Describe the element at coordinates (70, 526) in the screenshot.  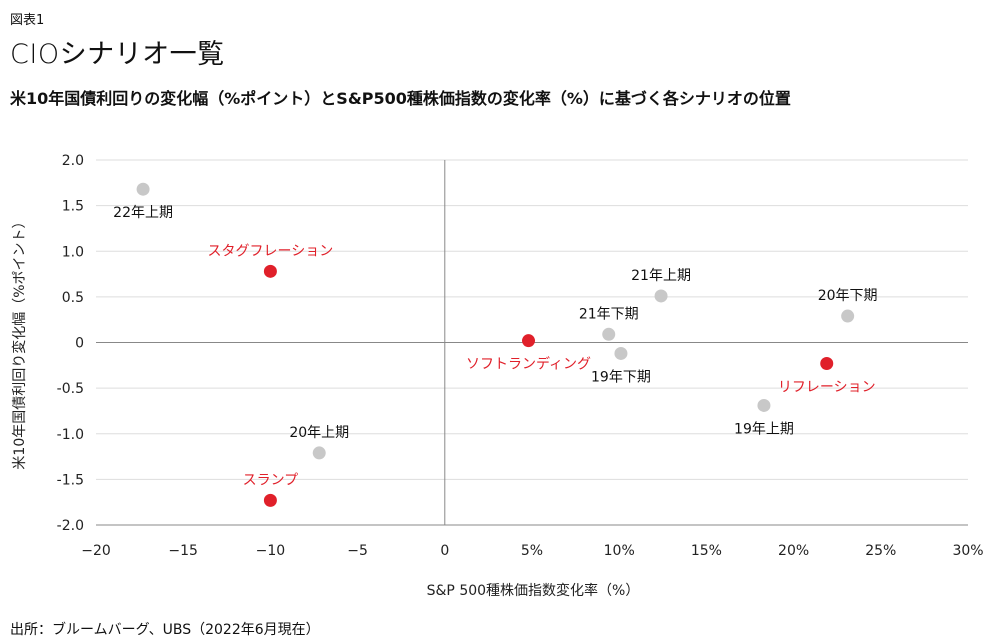
I see `y-tick-label: -2.0` at that location.